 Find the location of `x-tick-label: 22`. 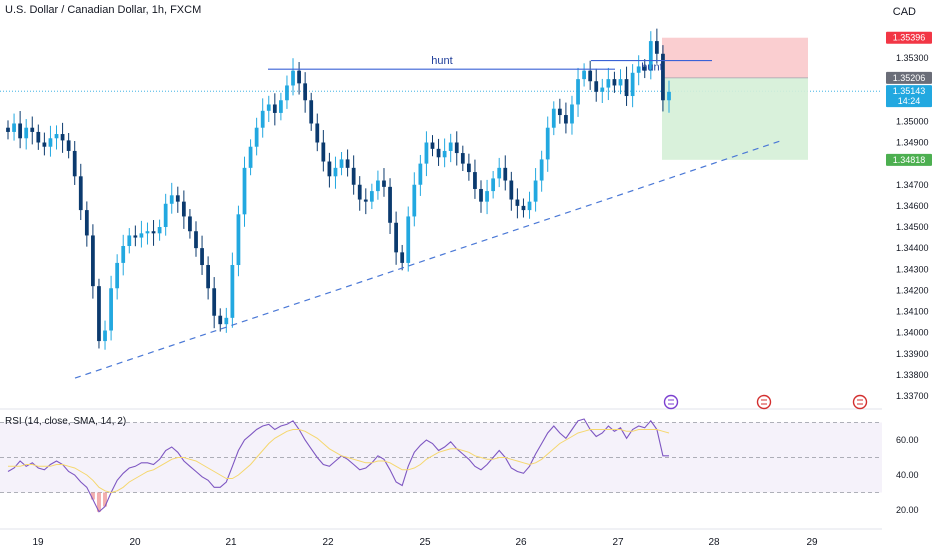

x-tick-label: 22 is located at coordinates (328, 542).